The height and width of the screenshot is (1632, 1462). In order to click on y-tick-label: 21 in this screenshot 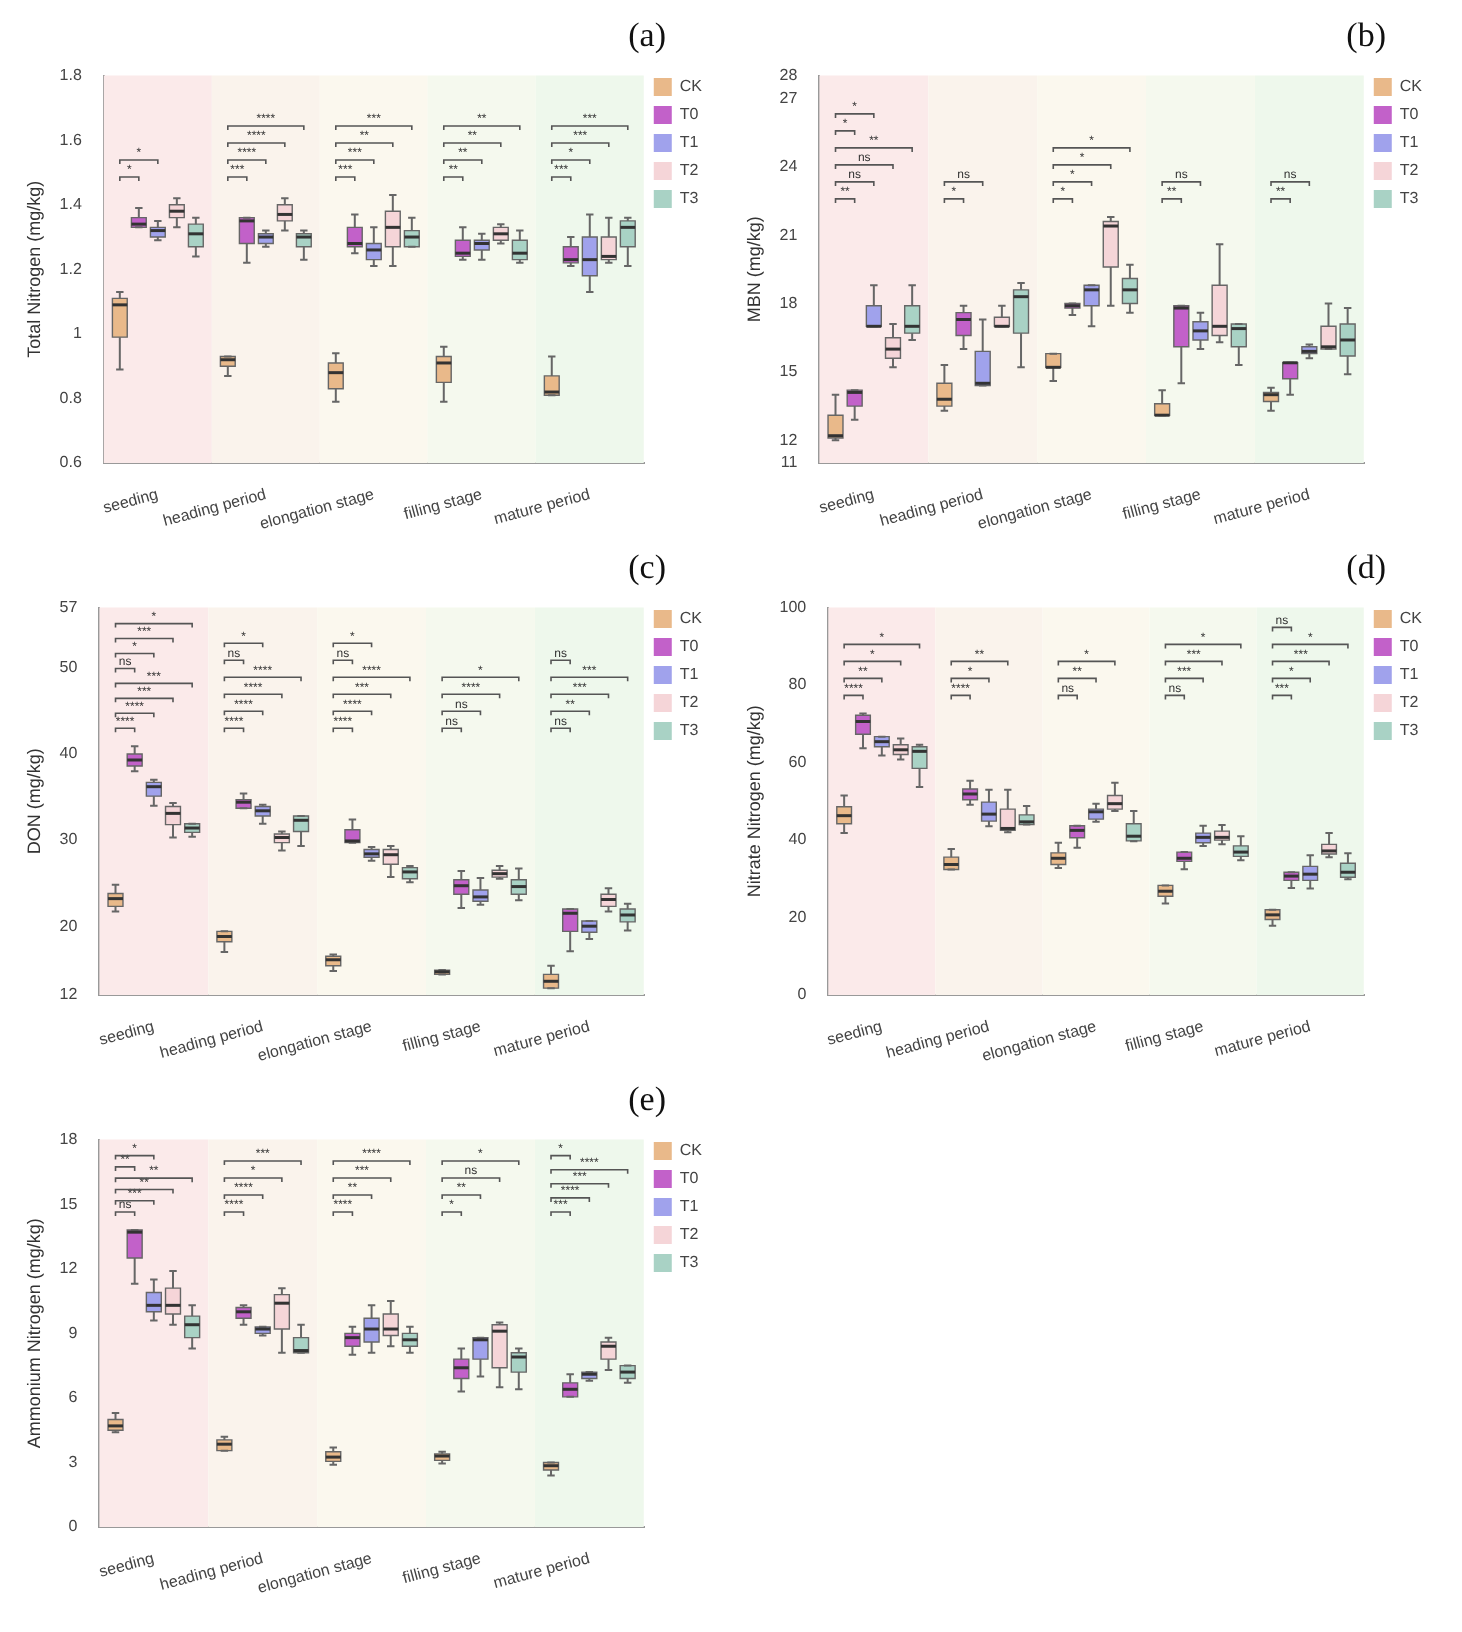, I will do `click(789, 234)`.